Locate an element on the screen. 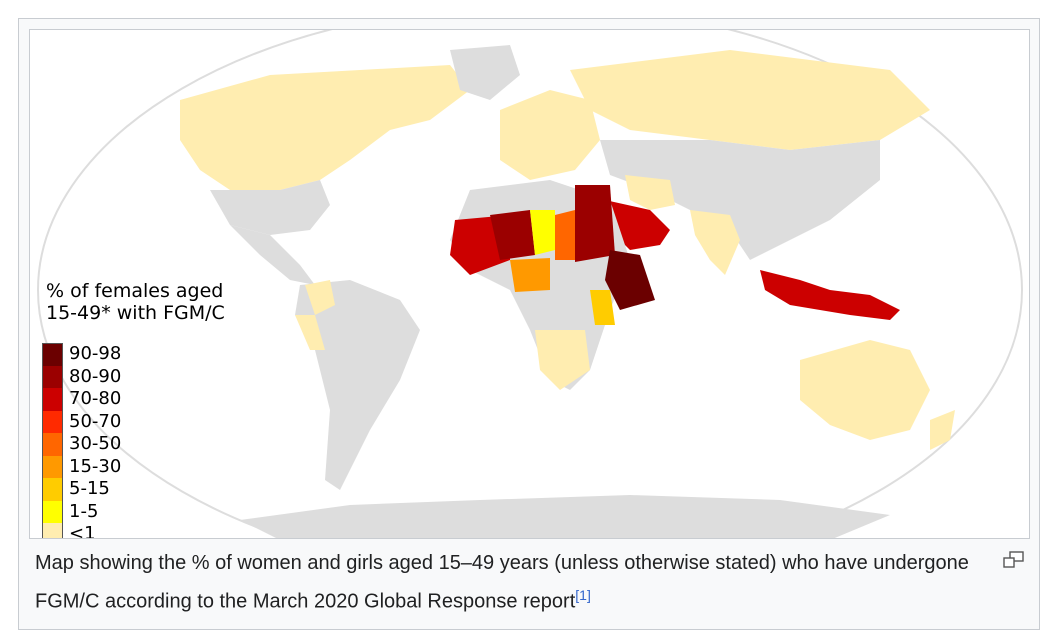  region-kenya is located at coordinates (602, 307).